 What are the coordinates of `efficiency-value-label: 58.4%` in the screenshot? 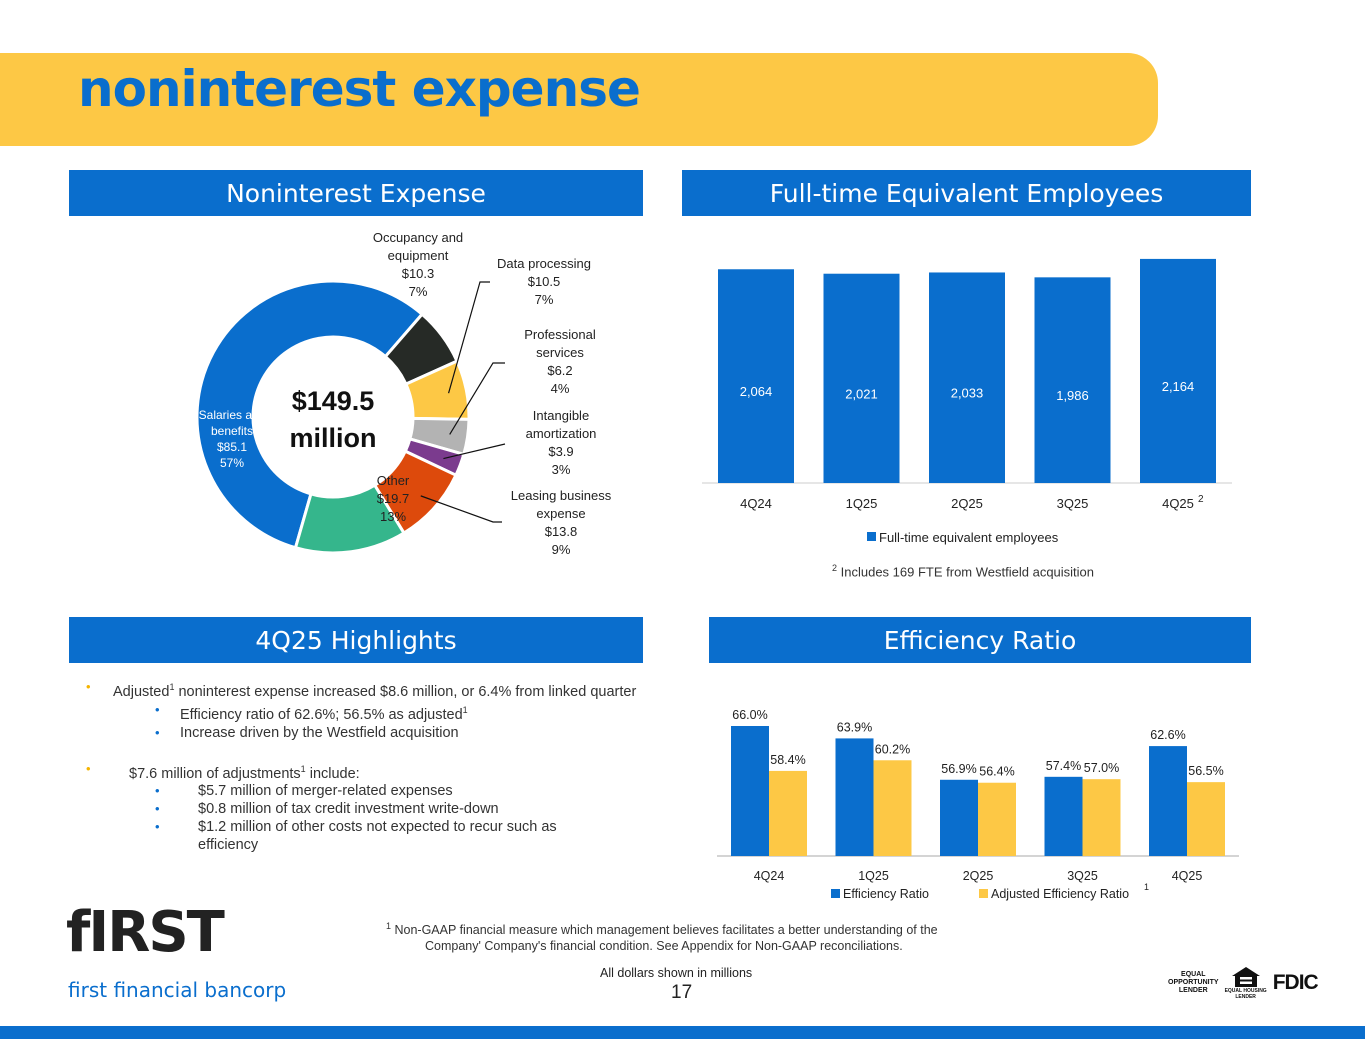 It's located at (787, 760).